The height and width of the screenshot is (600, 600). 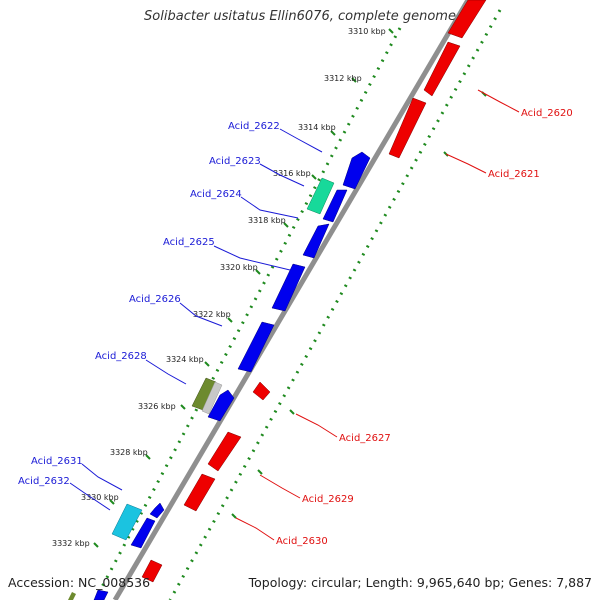 I want to click on kbp-label: 3318 kbp, so click(x=267, y=220).